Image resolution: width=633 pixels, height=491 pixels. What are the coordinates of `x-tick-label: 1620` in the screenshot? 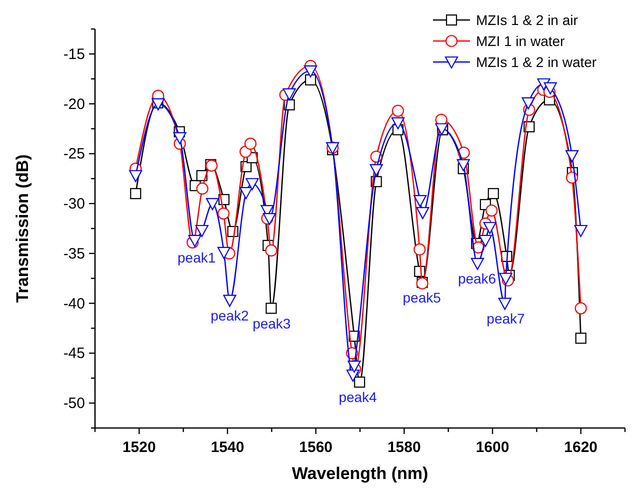 It's located at (581, 447).